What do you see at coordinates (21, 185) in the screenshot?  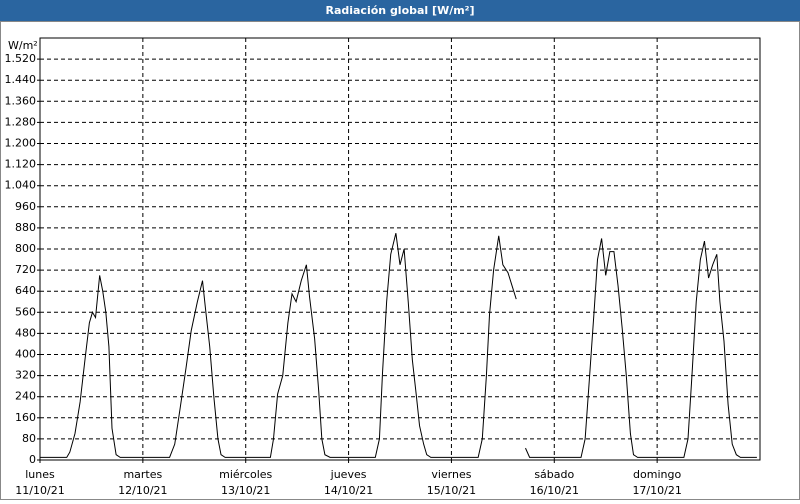 I see `y-tick-label: 1.040` at bounding box center [21, 185].